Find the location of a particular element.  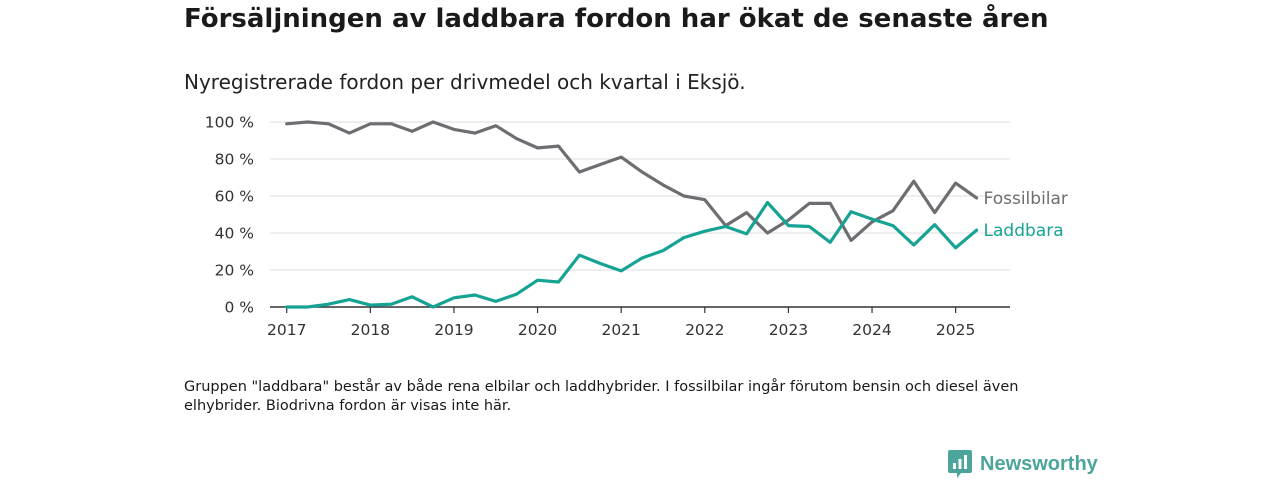

series-label-laddbara: Laddbara is located at coordinates (1024, 231).